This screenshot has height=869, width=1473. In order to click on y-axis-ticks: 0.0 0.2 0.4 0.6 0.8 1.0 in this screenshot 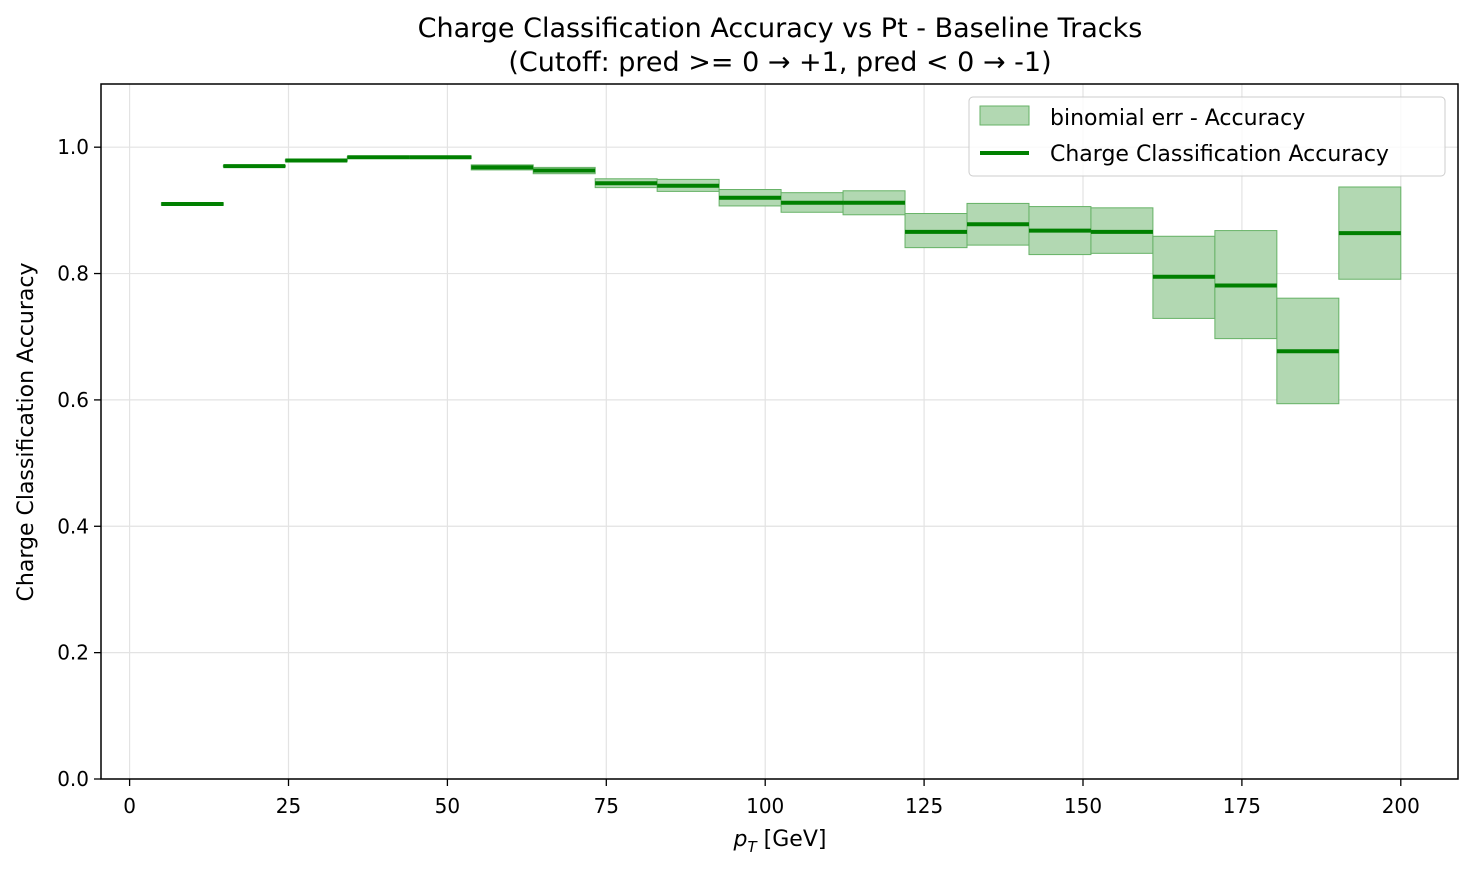, I will do `click(79, 463)`.